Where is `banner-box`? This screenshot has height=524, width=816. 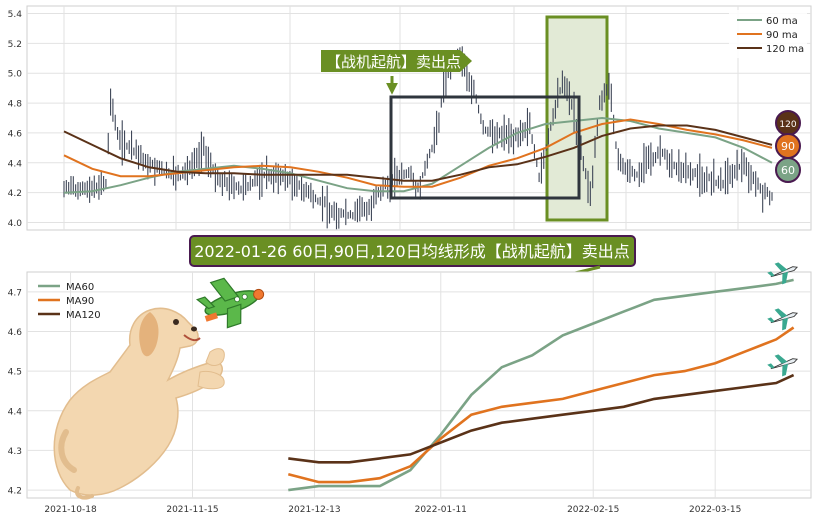
banner-box is located at coordinates (412, 251).